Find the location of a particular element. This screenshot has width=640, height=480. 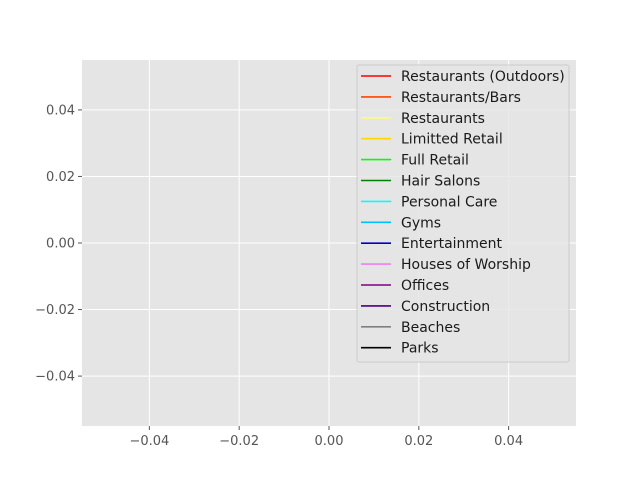

legend-entry: Gyms is located at coordinates (401, 223).